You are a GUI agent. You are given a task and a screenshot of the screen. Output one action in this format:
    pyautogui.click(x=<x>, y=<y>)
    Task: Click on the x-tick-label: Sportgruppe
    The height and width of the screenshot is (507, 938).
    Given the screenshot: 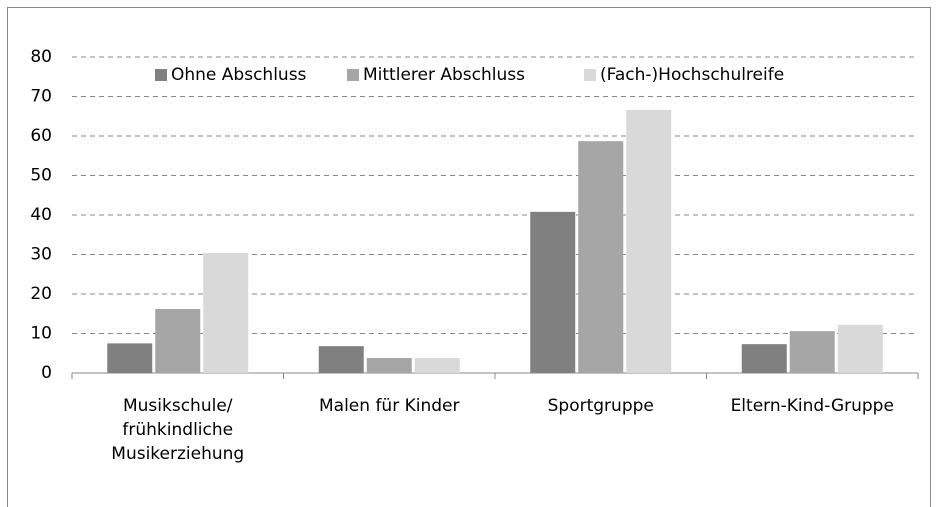 What is the action you would take?
    pyautogui.click(x=600, y=406)
    